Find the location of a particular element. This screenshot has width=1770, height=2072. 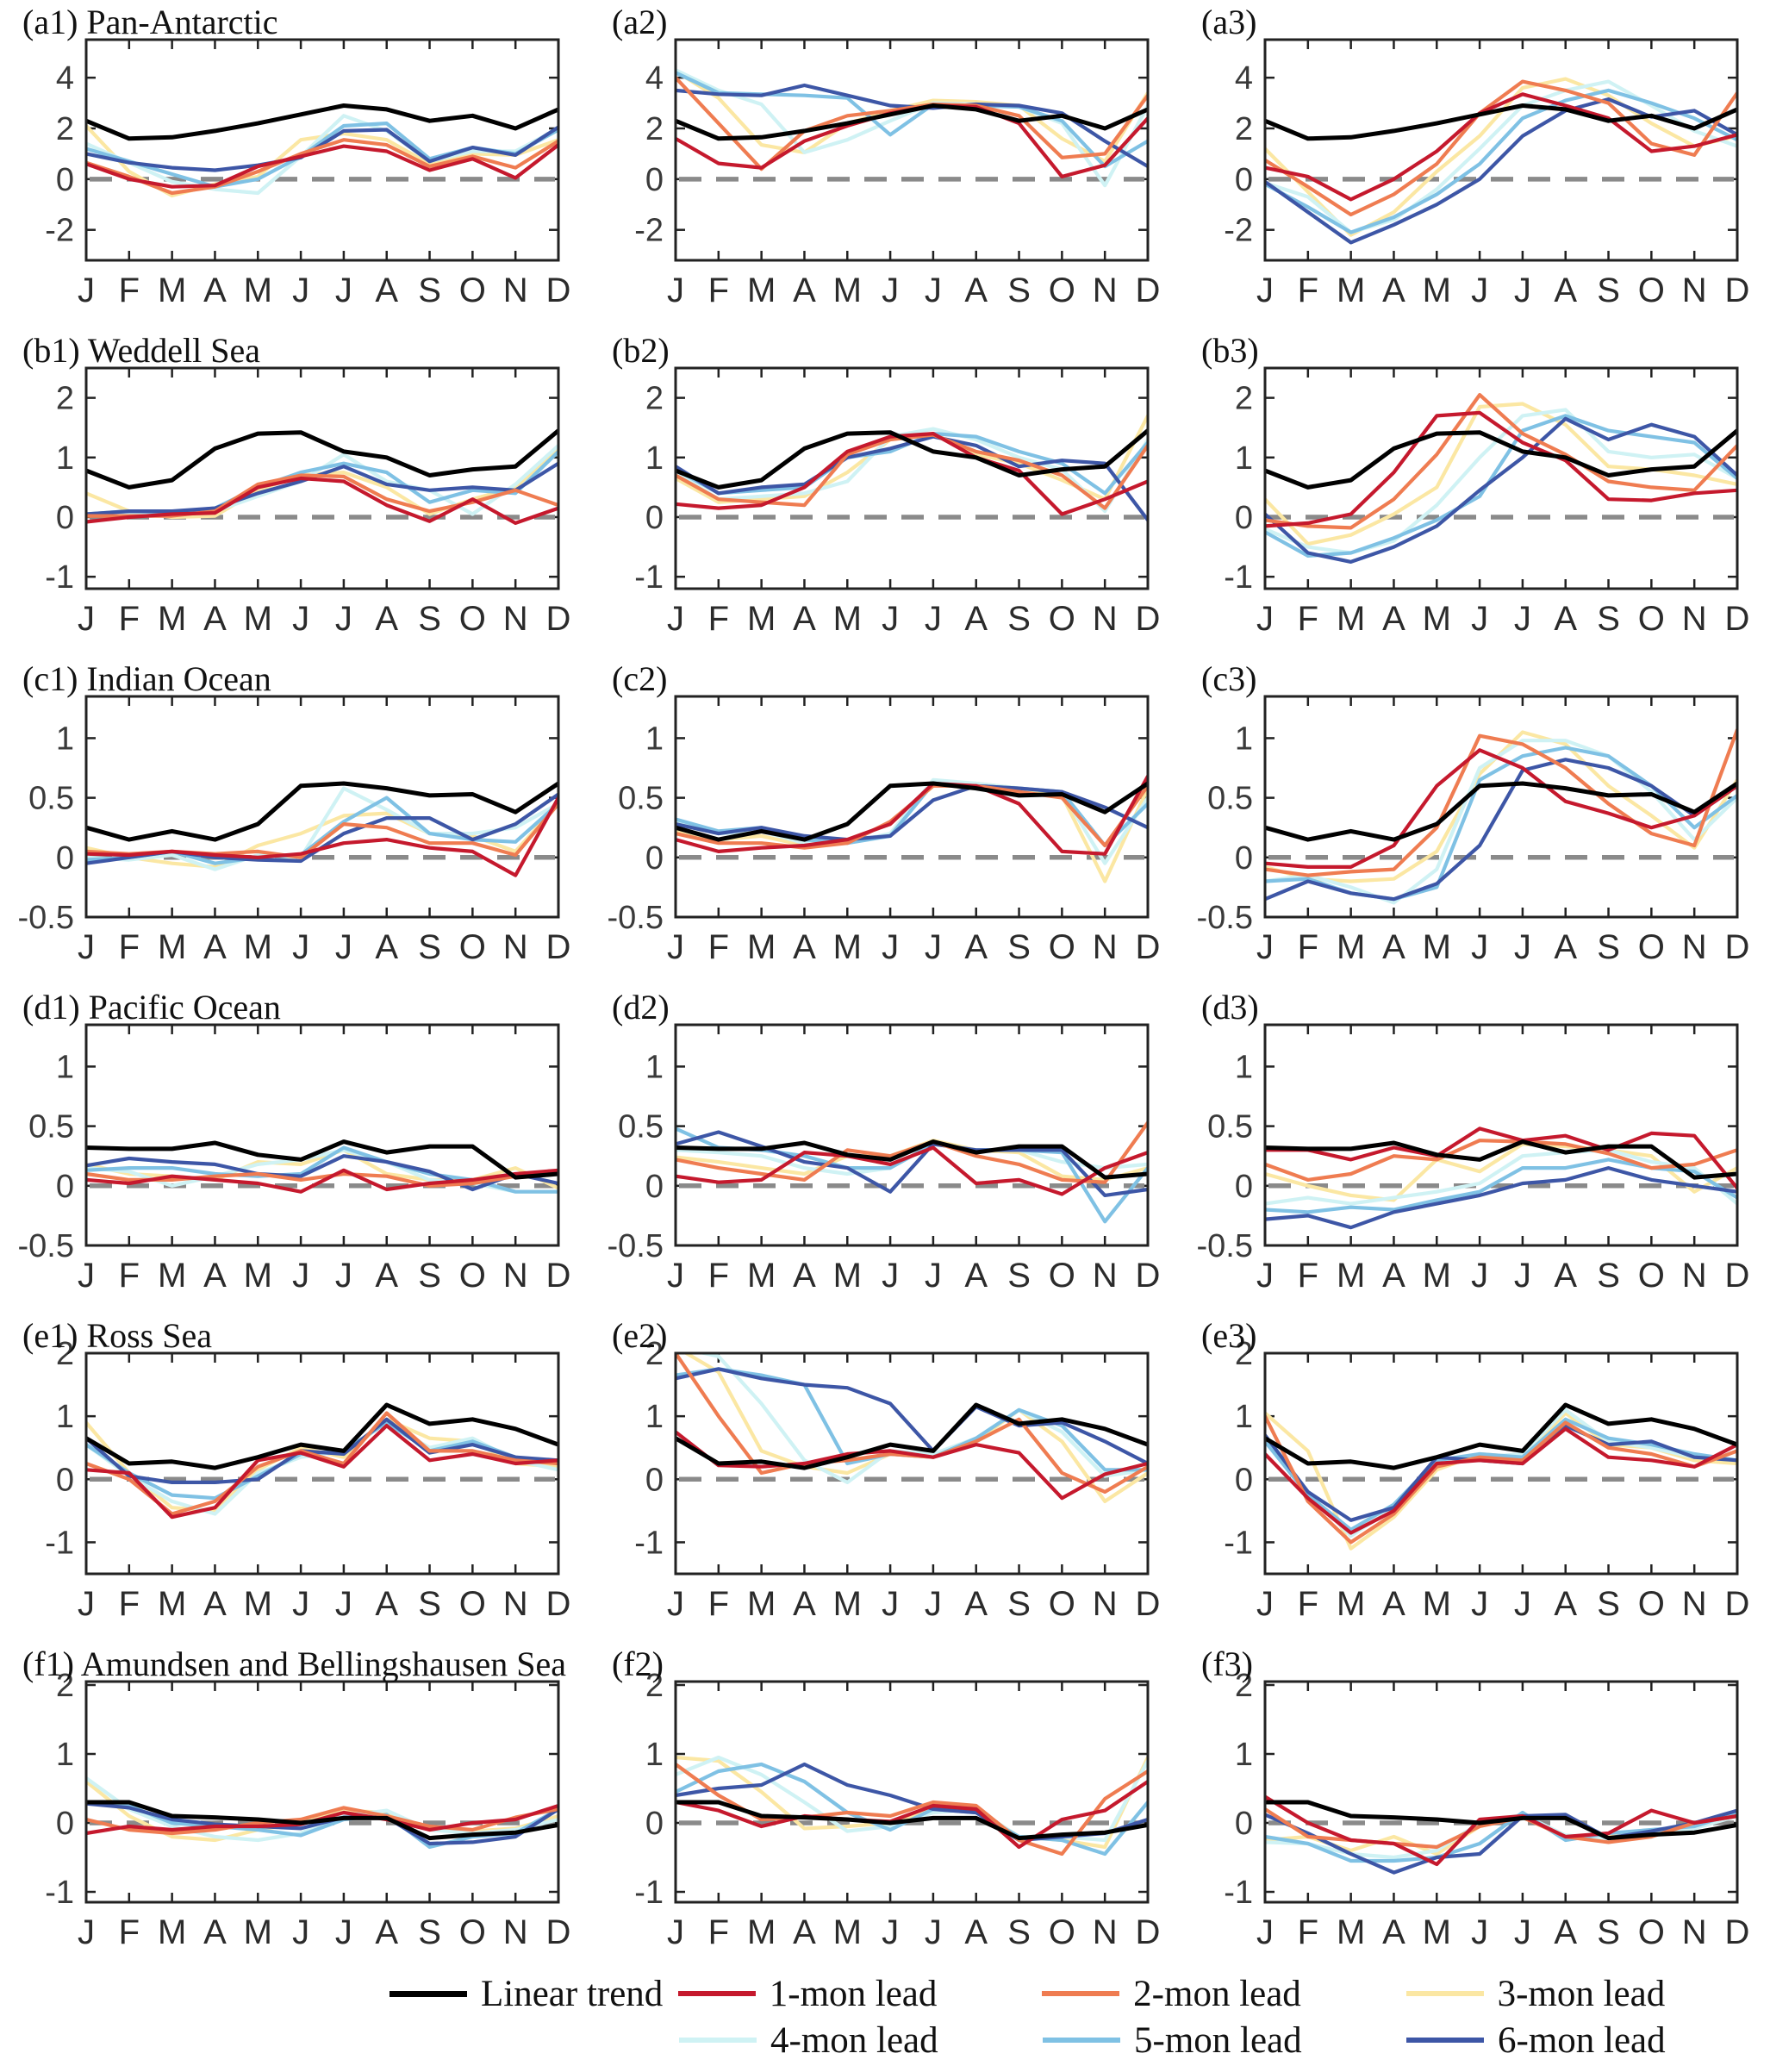

panel-title: (f3) is located at coordinates (1227, 1663).